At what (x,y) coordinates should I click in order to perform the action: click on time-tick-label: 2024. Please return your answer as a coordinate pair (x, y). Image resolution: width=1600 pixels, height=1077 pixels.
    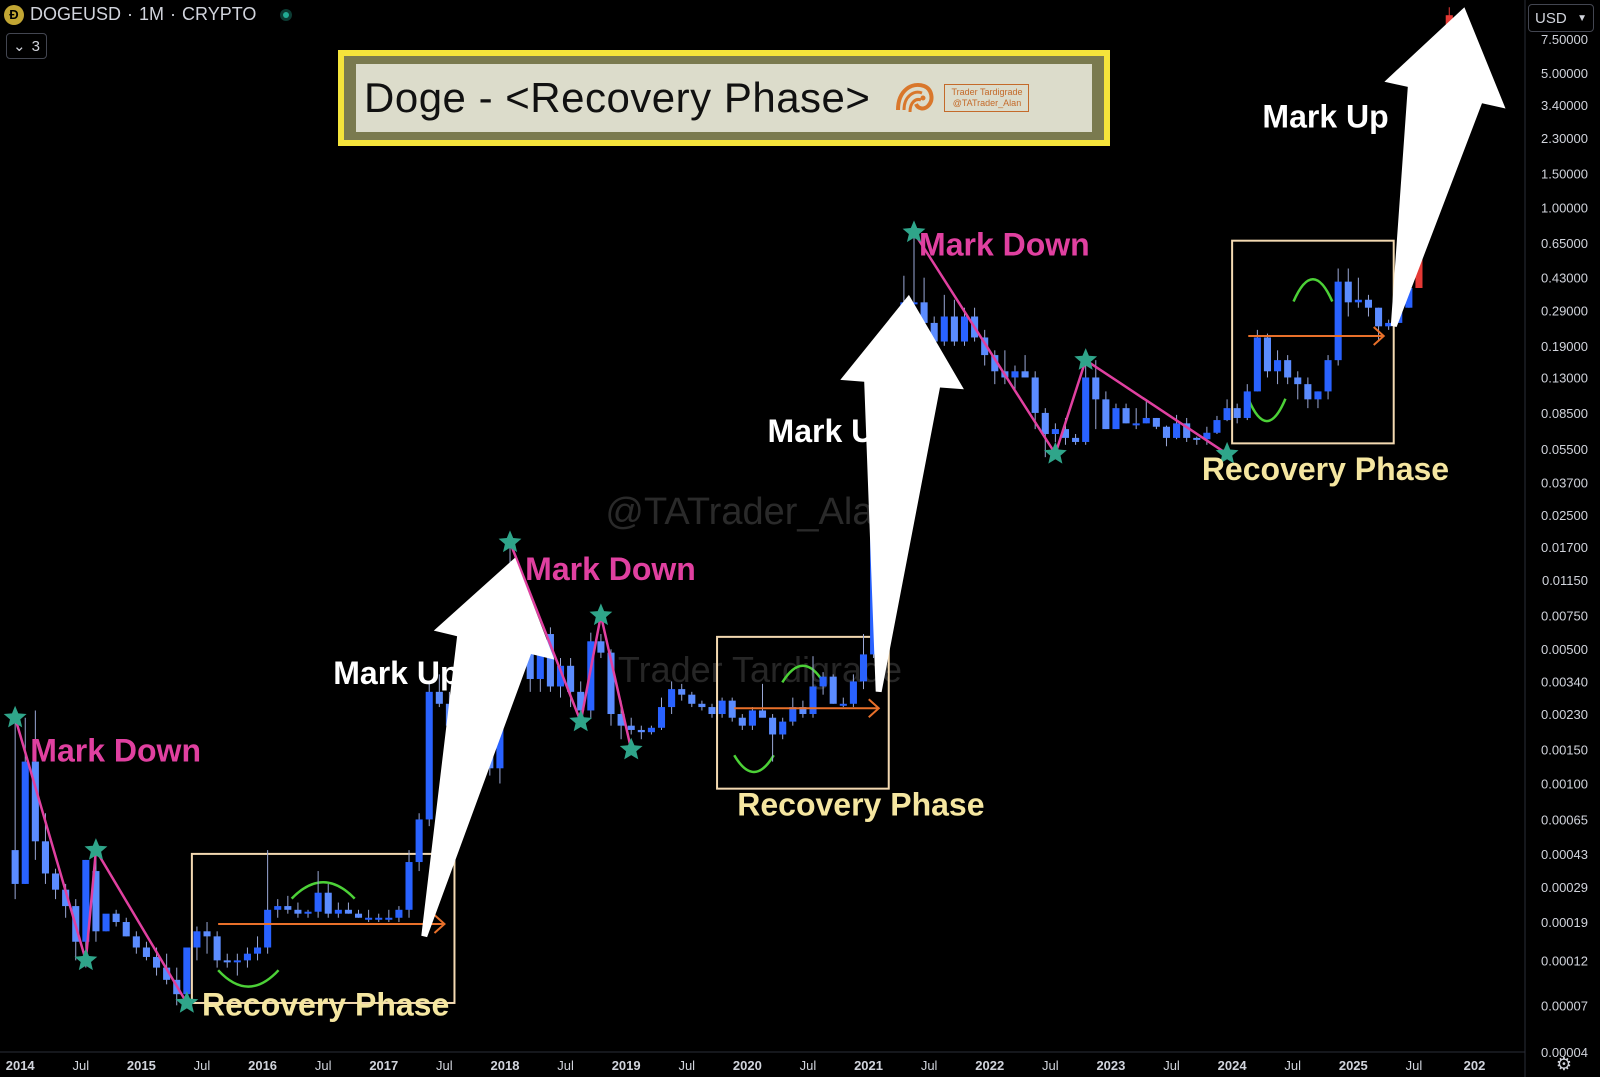
    Looking at the image, I should click on (1233, 1065).